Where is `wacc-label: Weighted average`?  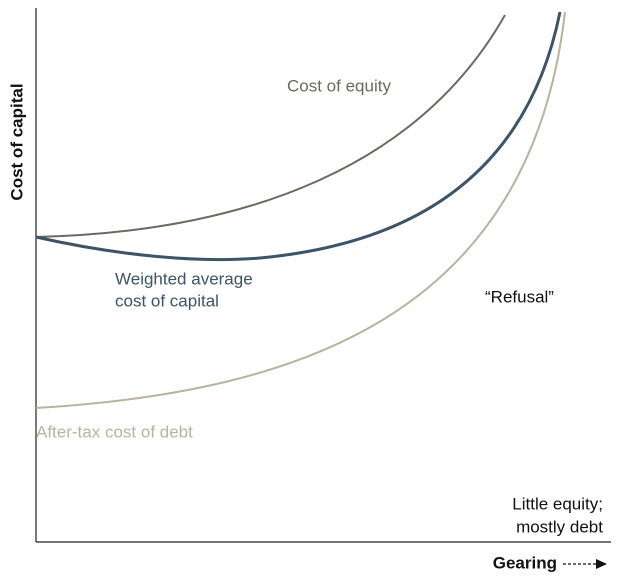 wacc-label: Weighted average is located at coordinates (184, 278).